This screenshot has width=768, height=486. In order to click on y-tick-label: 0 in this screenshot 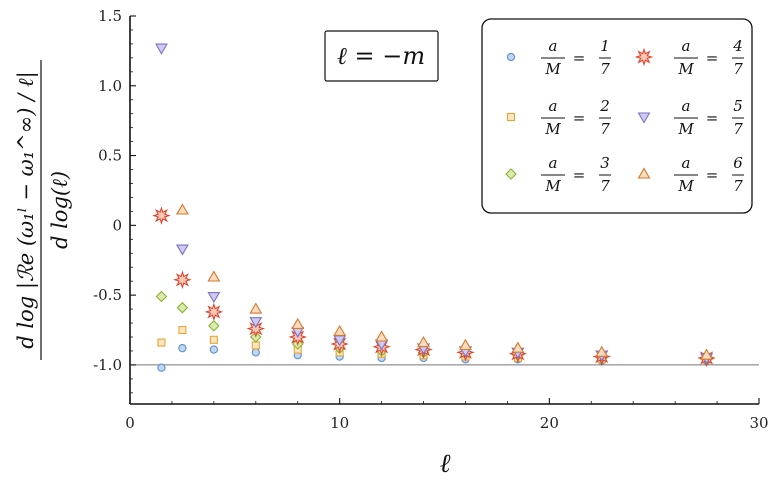, I will do `click(117, 225)`.